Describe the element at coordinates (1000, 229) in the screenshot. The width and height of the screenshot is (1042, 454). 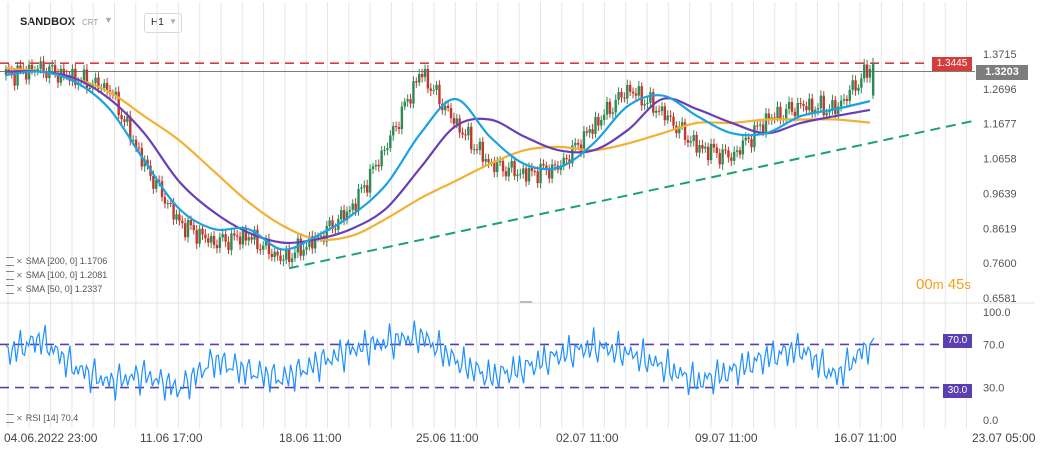
I see `price-axis-tick: 0.8619` at that location.